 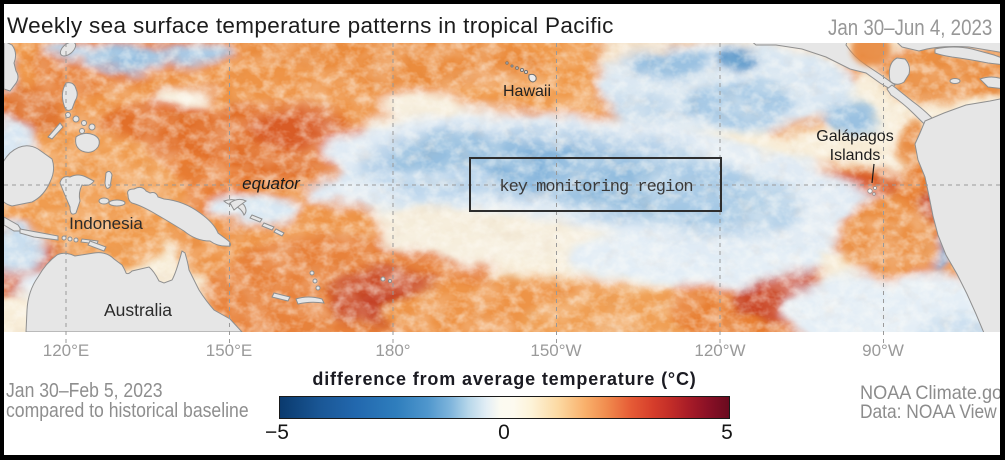 I want to click on svg-text: key monitoring region, so click(x=595, y=187).